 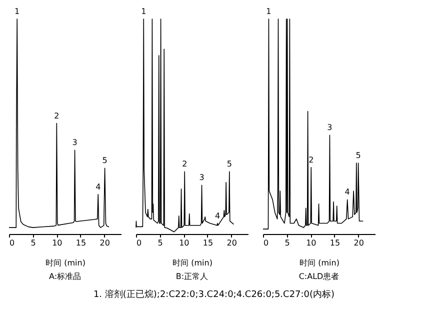 What do you see at coordinates (214, 294) in the screenshot?
I see `text: 1. 溶剂(正已烷);2:C22:0;3.C24:0;4.C26:0;5.C27:0(内标)` at bounding box center [214, 294].